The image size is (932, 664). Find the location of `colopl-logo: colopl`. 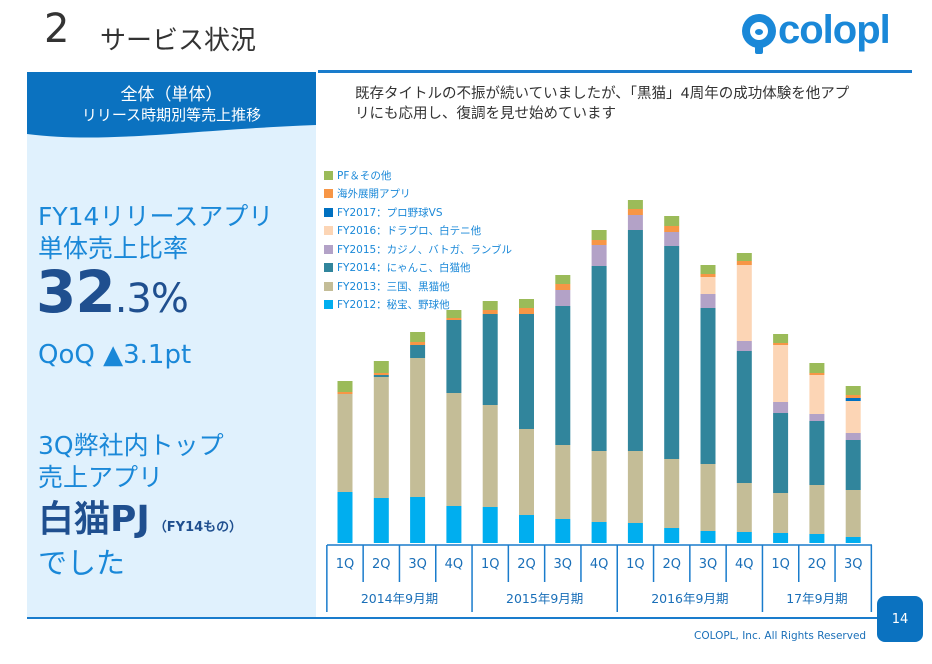

colopl-logo: colopl is located at coordinates (816, 31).